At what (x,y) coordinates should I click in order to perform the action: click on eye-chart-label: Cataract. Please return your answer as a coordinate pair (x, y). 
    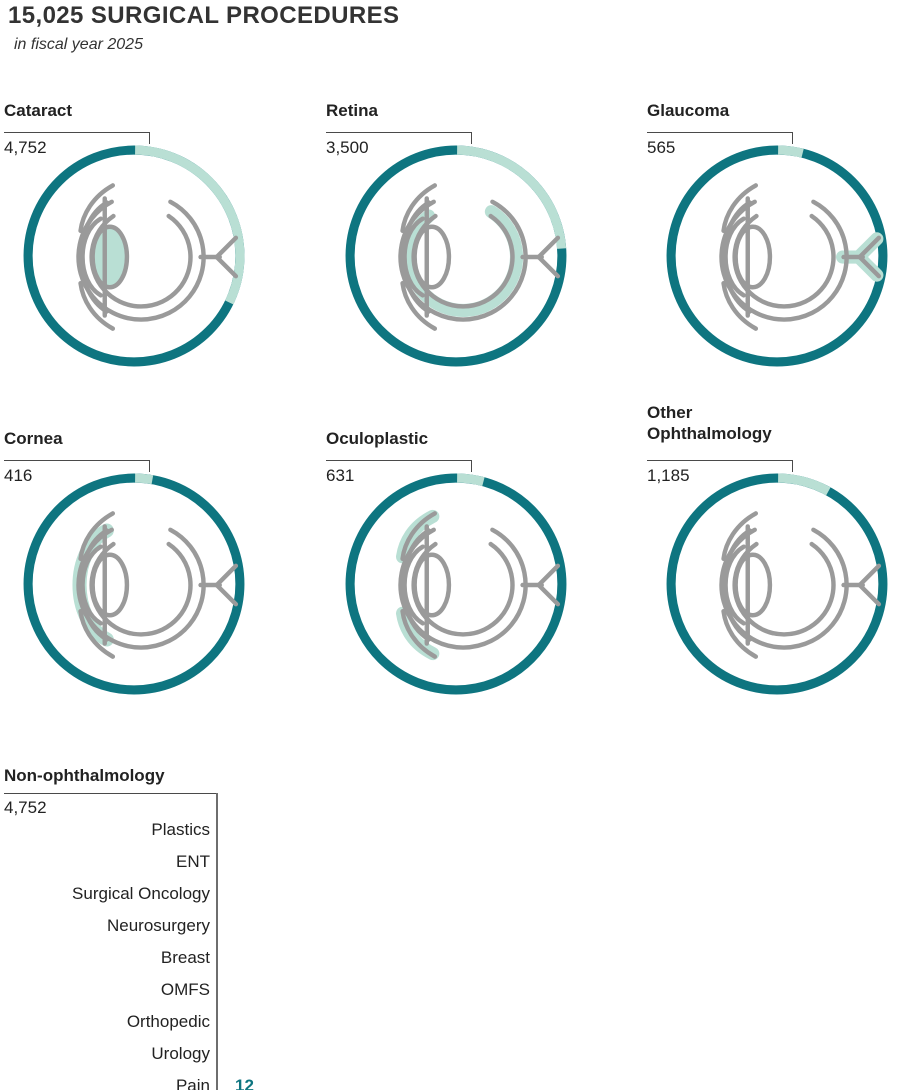
    Looking at the image, I should click on (38, 110).